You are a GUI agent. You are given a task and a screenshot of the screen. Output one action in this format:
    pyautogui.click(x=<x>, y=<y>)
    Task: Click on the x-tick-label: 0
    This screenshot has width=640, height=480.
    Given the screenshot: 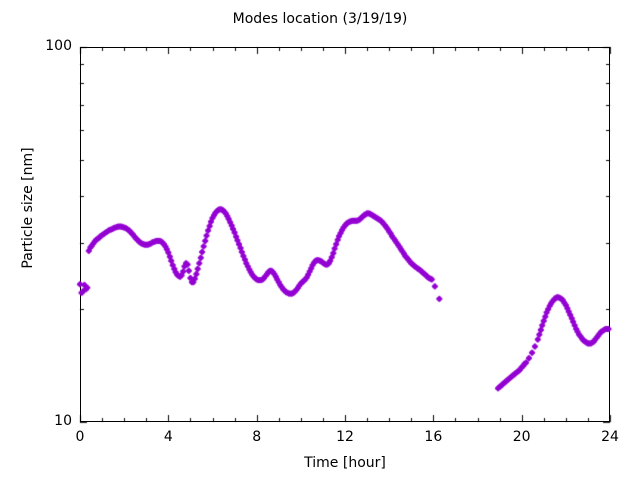 What is the action you would take?
    pyautogui.click(x=80, y=437)
    